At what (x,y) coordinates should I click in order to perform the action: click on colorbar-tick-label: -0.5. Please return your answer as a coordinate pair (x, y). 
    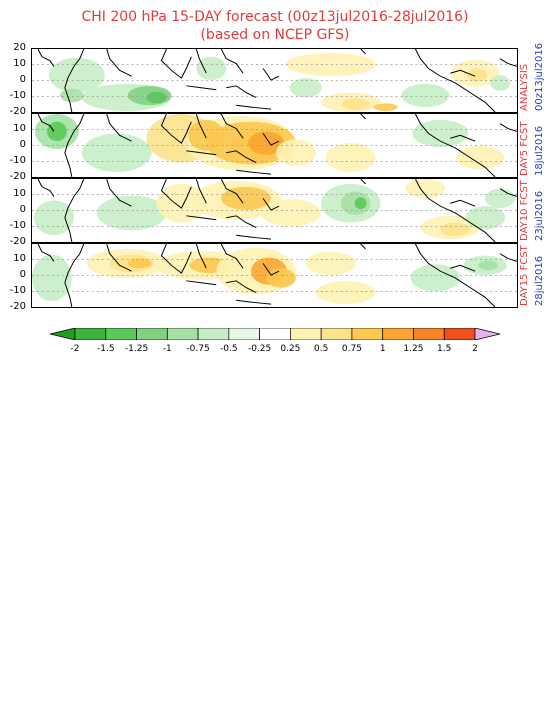
    Looking at the image, I should click on (229, 349).